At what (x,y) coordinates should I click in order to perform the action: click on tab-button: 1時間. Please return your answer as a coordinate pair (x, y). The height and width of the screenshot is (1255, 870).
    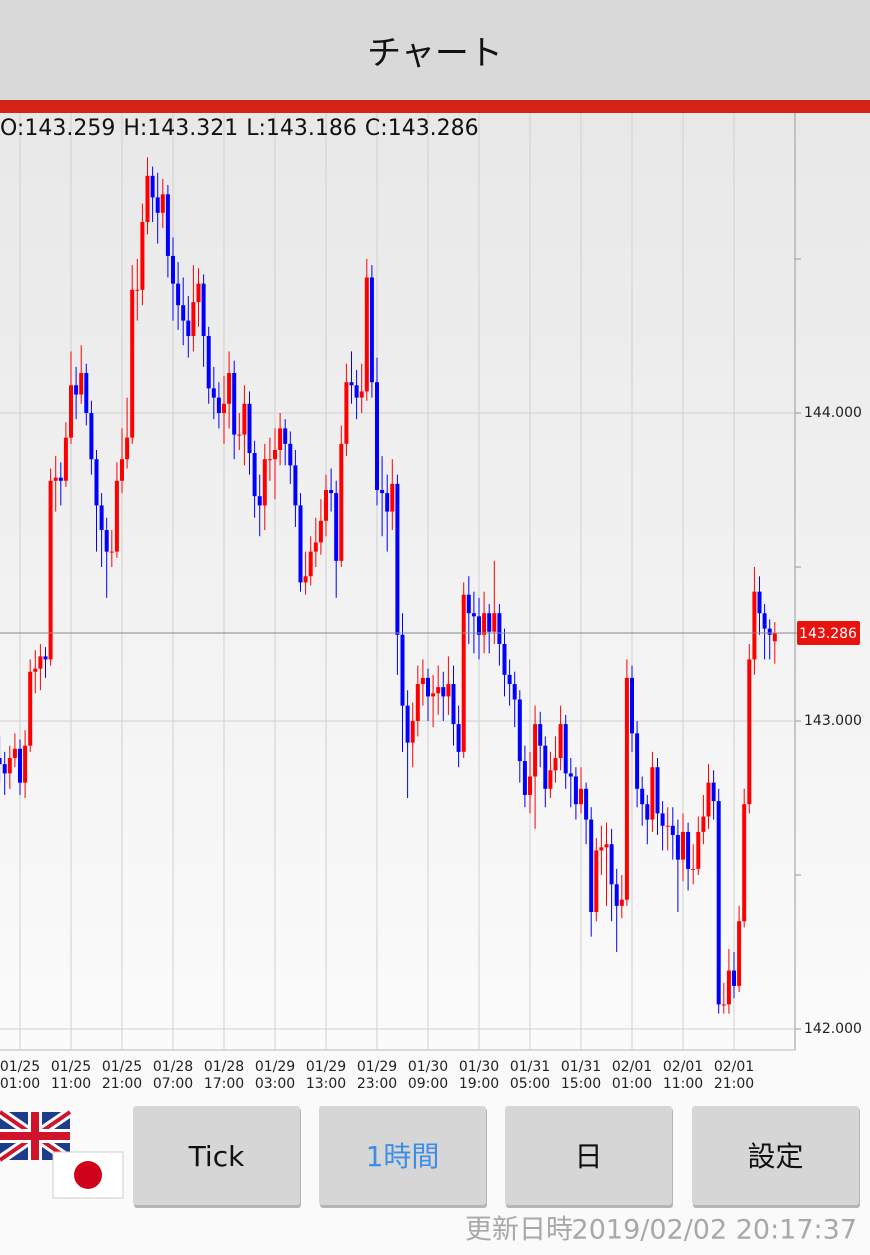
    Looking at the image, I should click on (403, 1157).